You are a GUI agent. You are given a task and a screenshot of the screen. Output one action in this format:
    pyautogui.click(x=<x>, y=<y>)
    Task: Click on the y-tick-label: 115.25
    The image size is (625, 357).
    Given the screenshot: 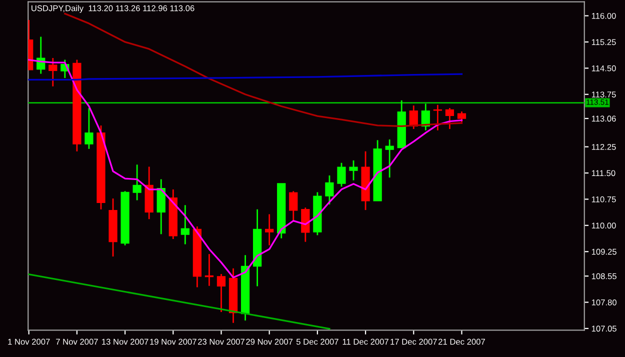 What is the action you would take?
    pyautogui.click(x=604, y=42)
    